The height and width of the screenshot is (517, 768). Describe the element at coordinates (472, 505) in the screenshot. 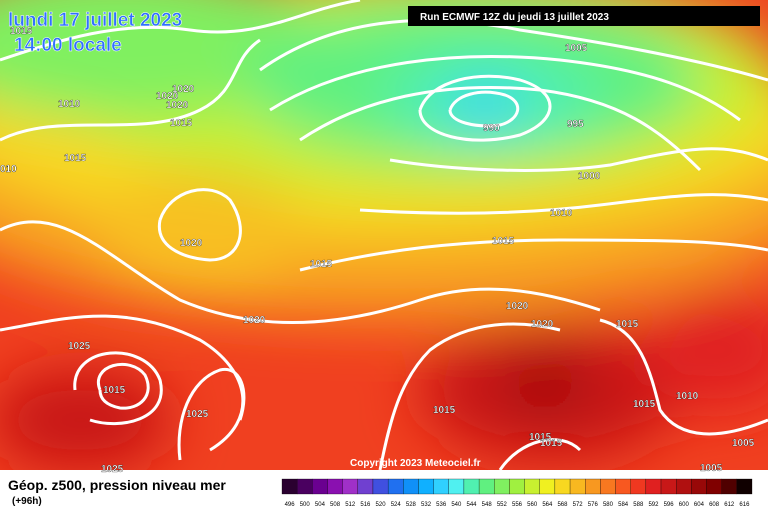

I see `colorbar-tick-label: 544` at that location.